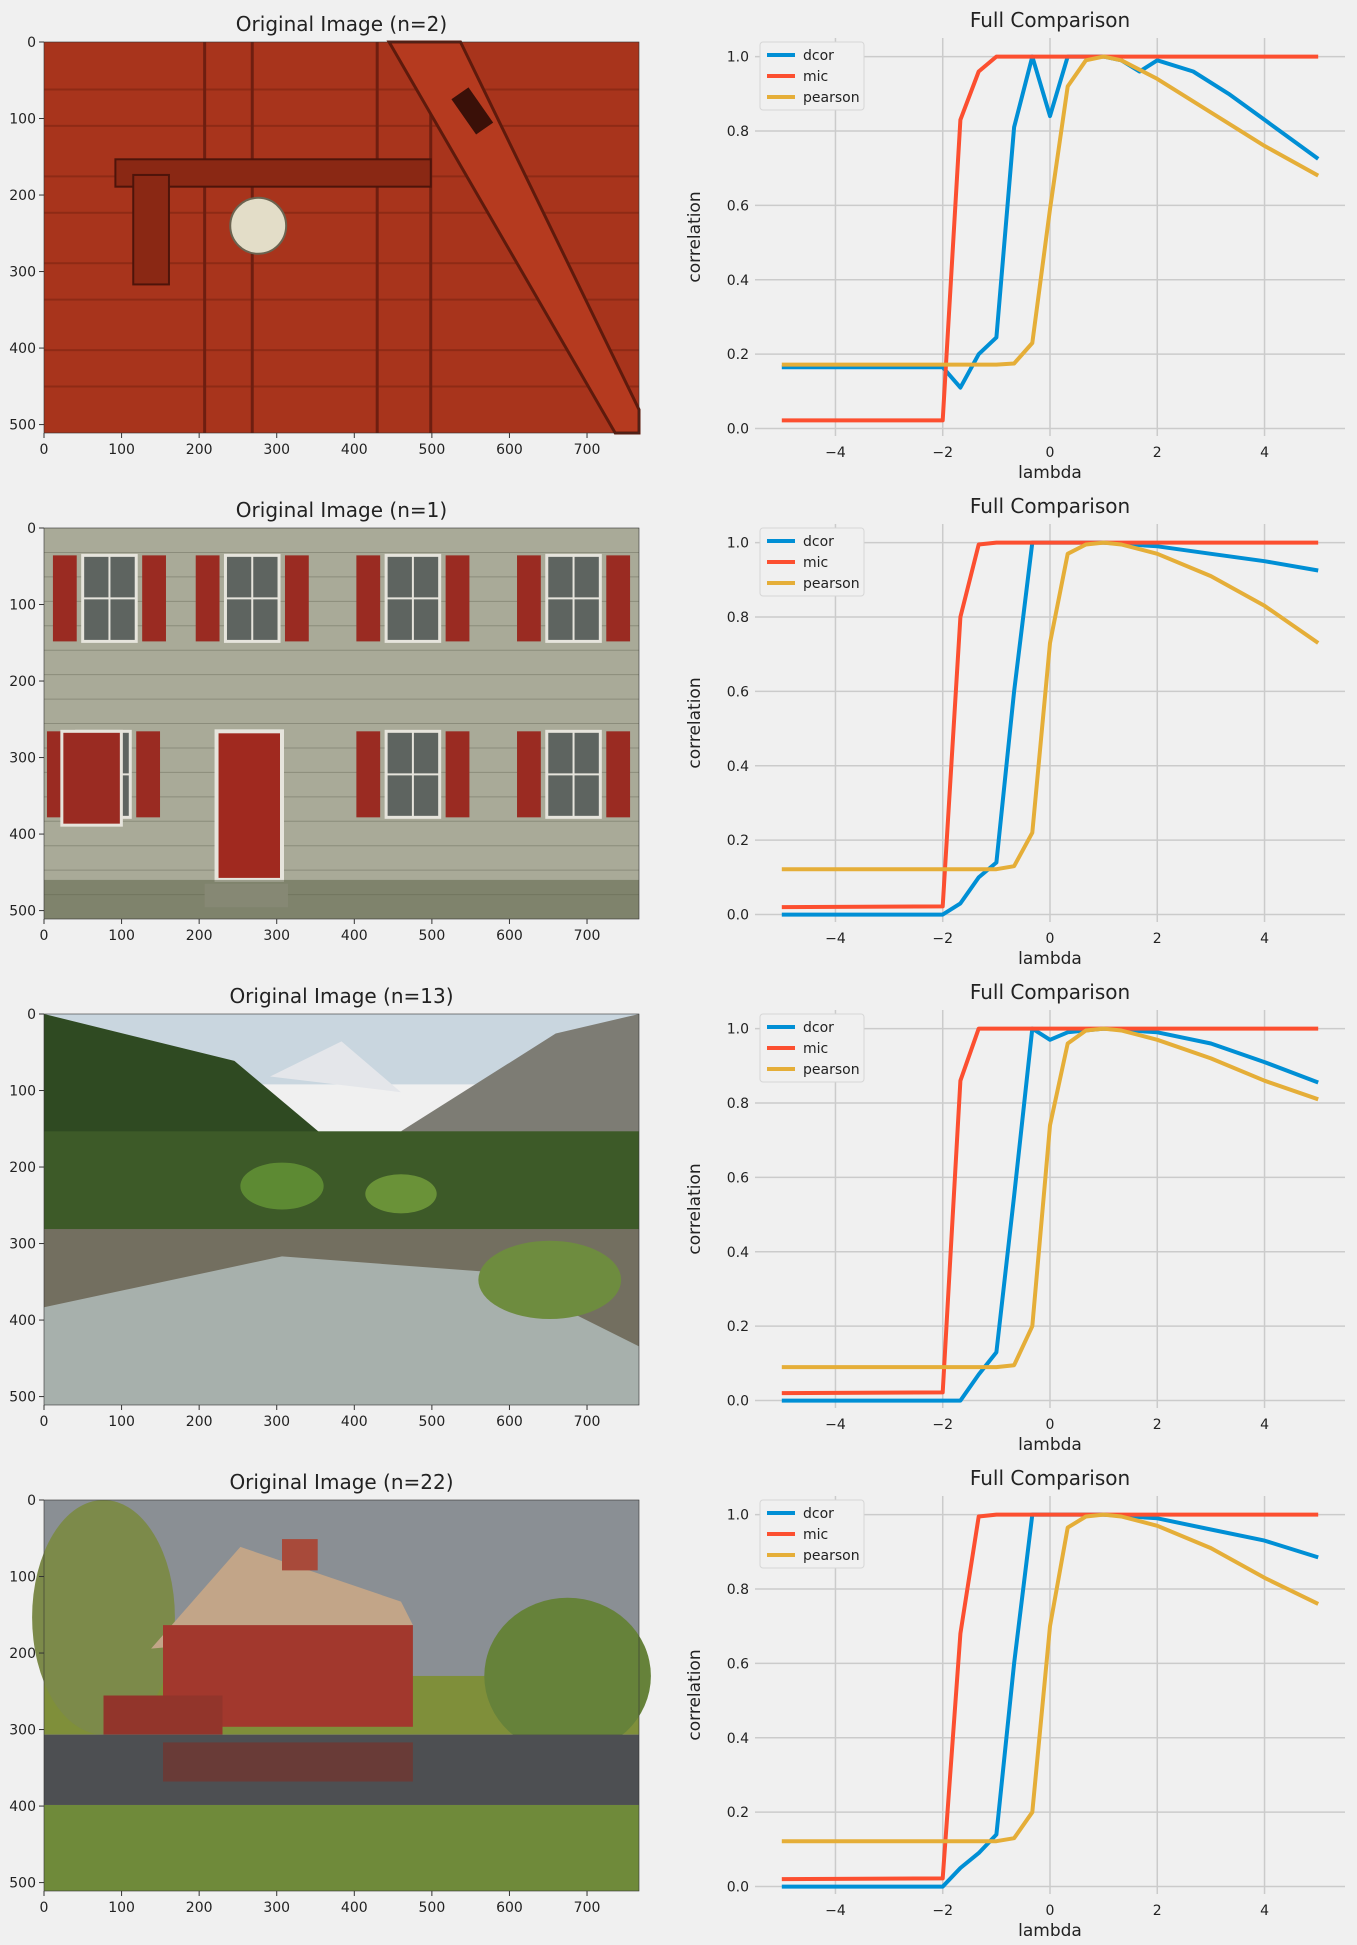 Image resolution: width=1357 pixels, height=1945 pixels. Describe the element at coordinates (335, 1067) in the screenshot. I see `snowy-peak` at that location.